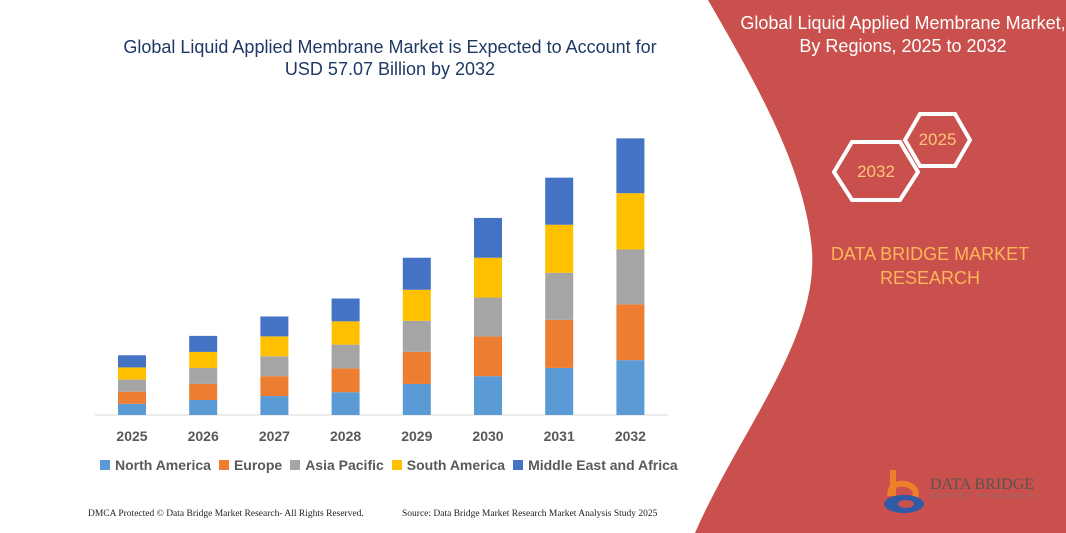 The width and height of the screenshot is (1066, 533). Describe the element at coordinates (258, 465) in the screenshot. I see `legend-label: Europe` at that location.